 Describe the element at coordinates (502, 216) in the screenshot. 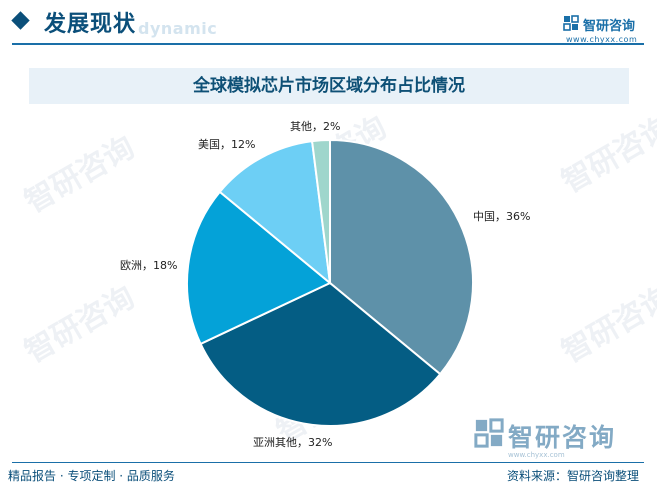

I see `pie-label-0: 中国，36%` at that location.